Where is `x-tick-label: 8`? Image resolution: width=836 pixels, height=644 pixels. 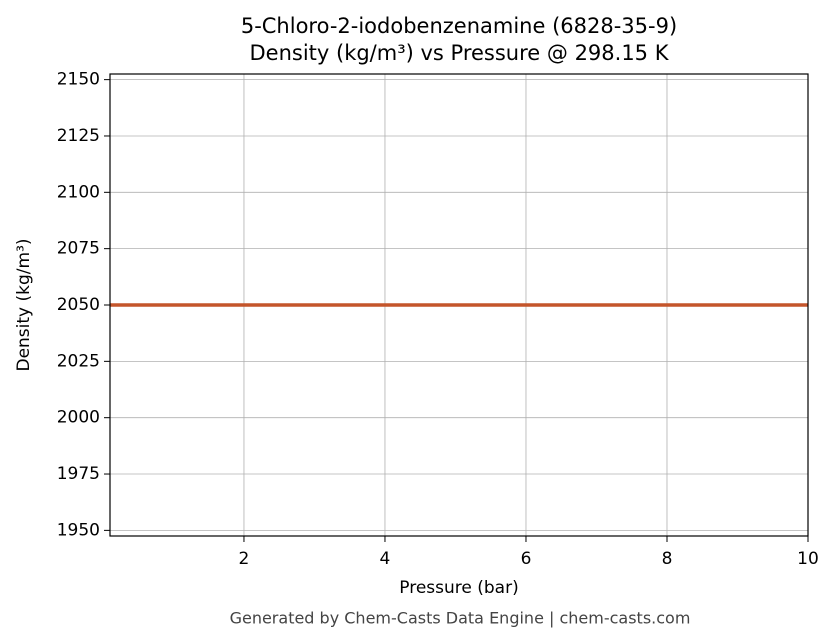
x-tick-label: 8 is located at coordinates (667, 559).